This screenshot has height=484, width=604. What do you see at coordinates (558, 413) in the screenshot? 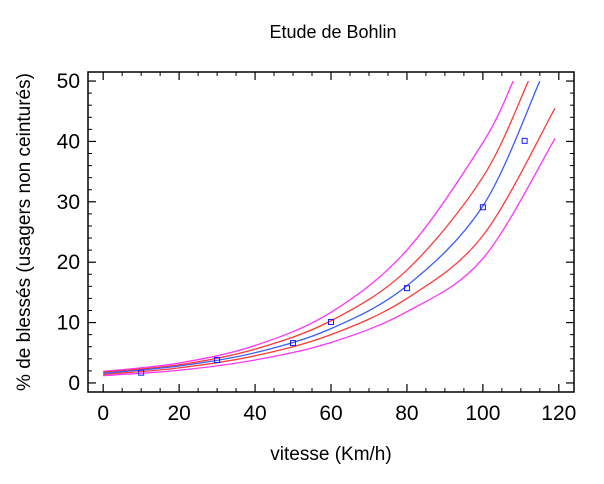
I see `x-tick-label: 120` at bounding box center [558, 413].